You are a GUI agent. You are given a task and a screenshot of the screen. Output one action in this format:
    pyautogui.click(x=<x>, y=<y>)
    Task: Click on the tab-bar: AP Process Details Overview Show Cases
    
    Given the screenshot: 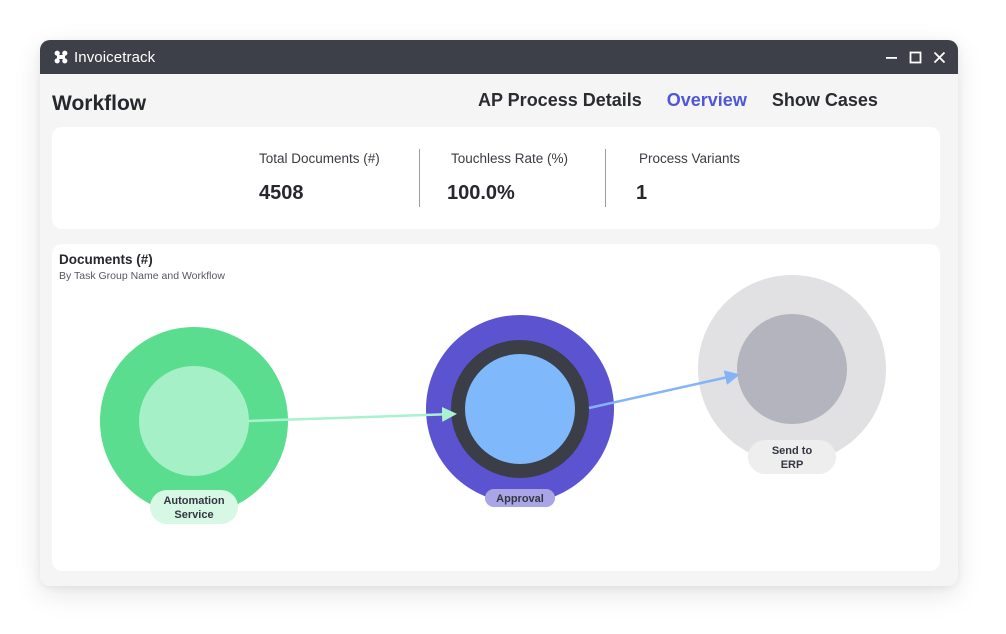 What is the action you would take?
    pyautogui.click(x=678, y=100)
    